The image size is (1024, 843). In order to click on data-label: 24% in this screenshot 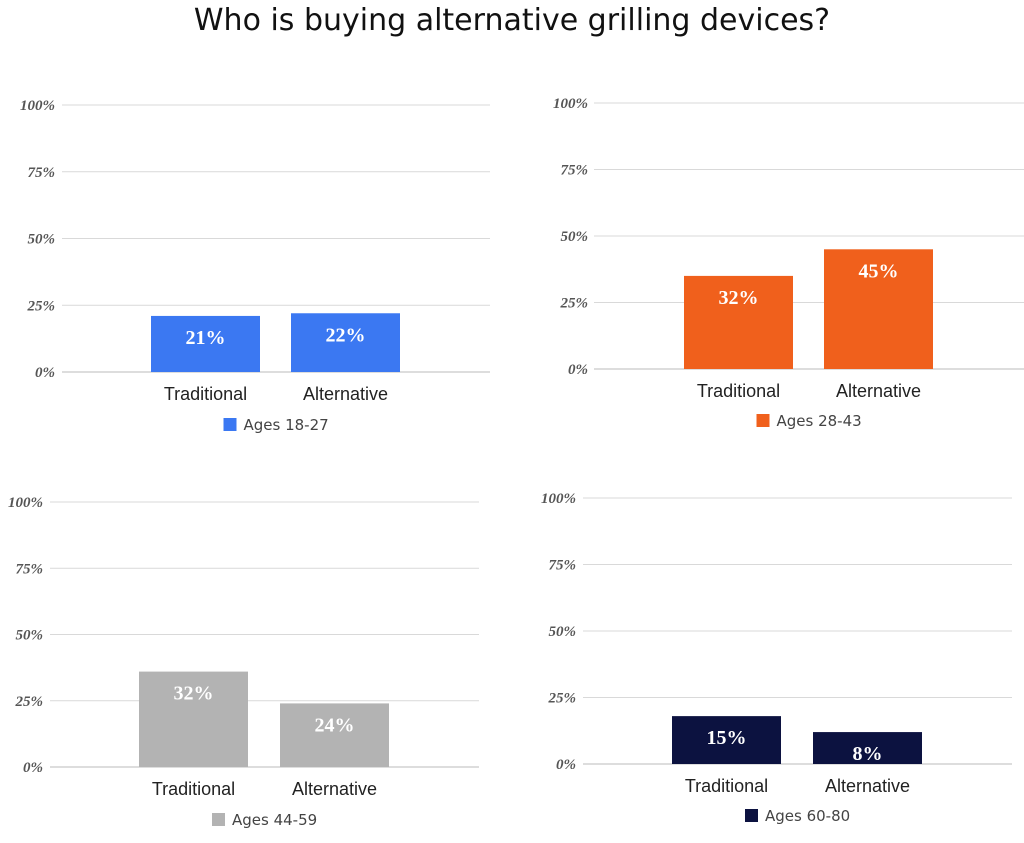, I will do `click(335, 725)`.